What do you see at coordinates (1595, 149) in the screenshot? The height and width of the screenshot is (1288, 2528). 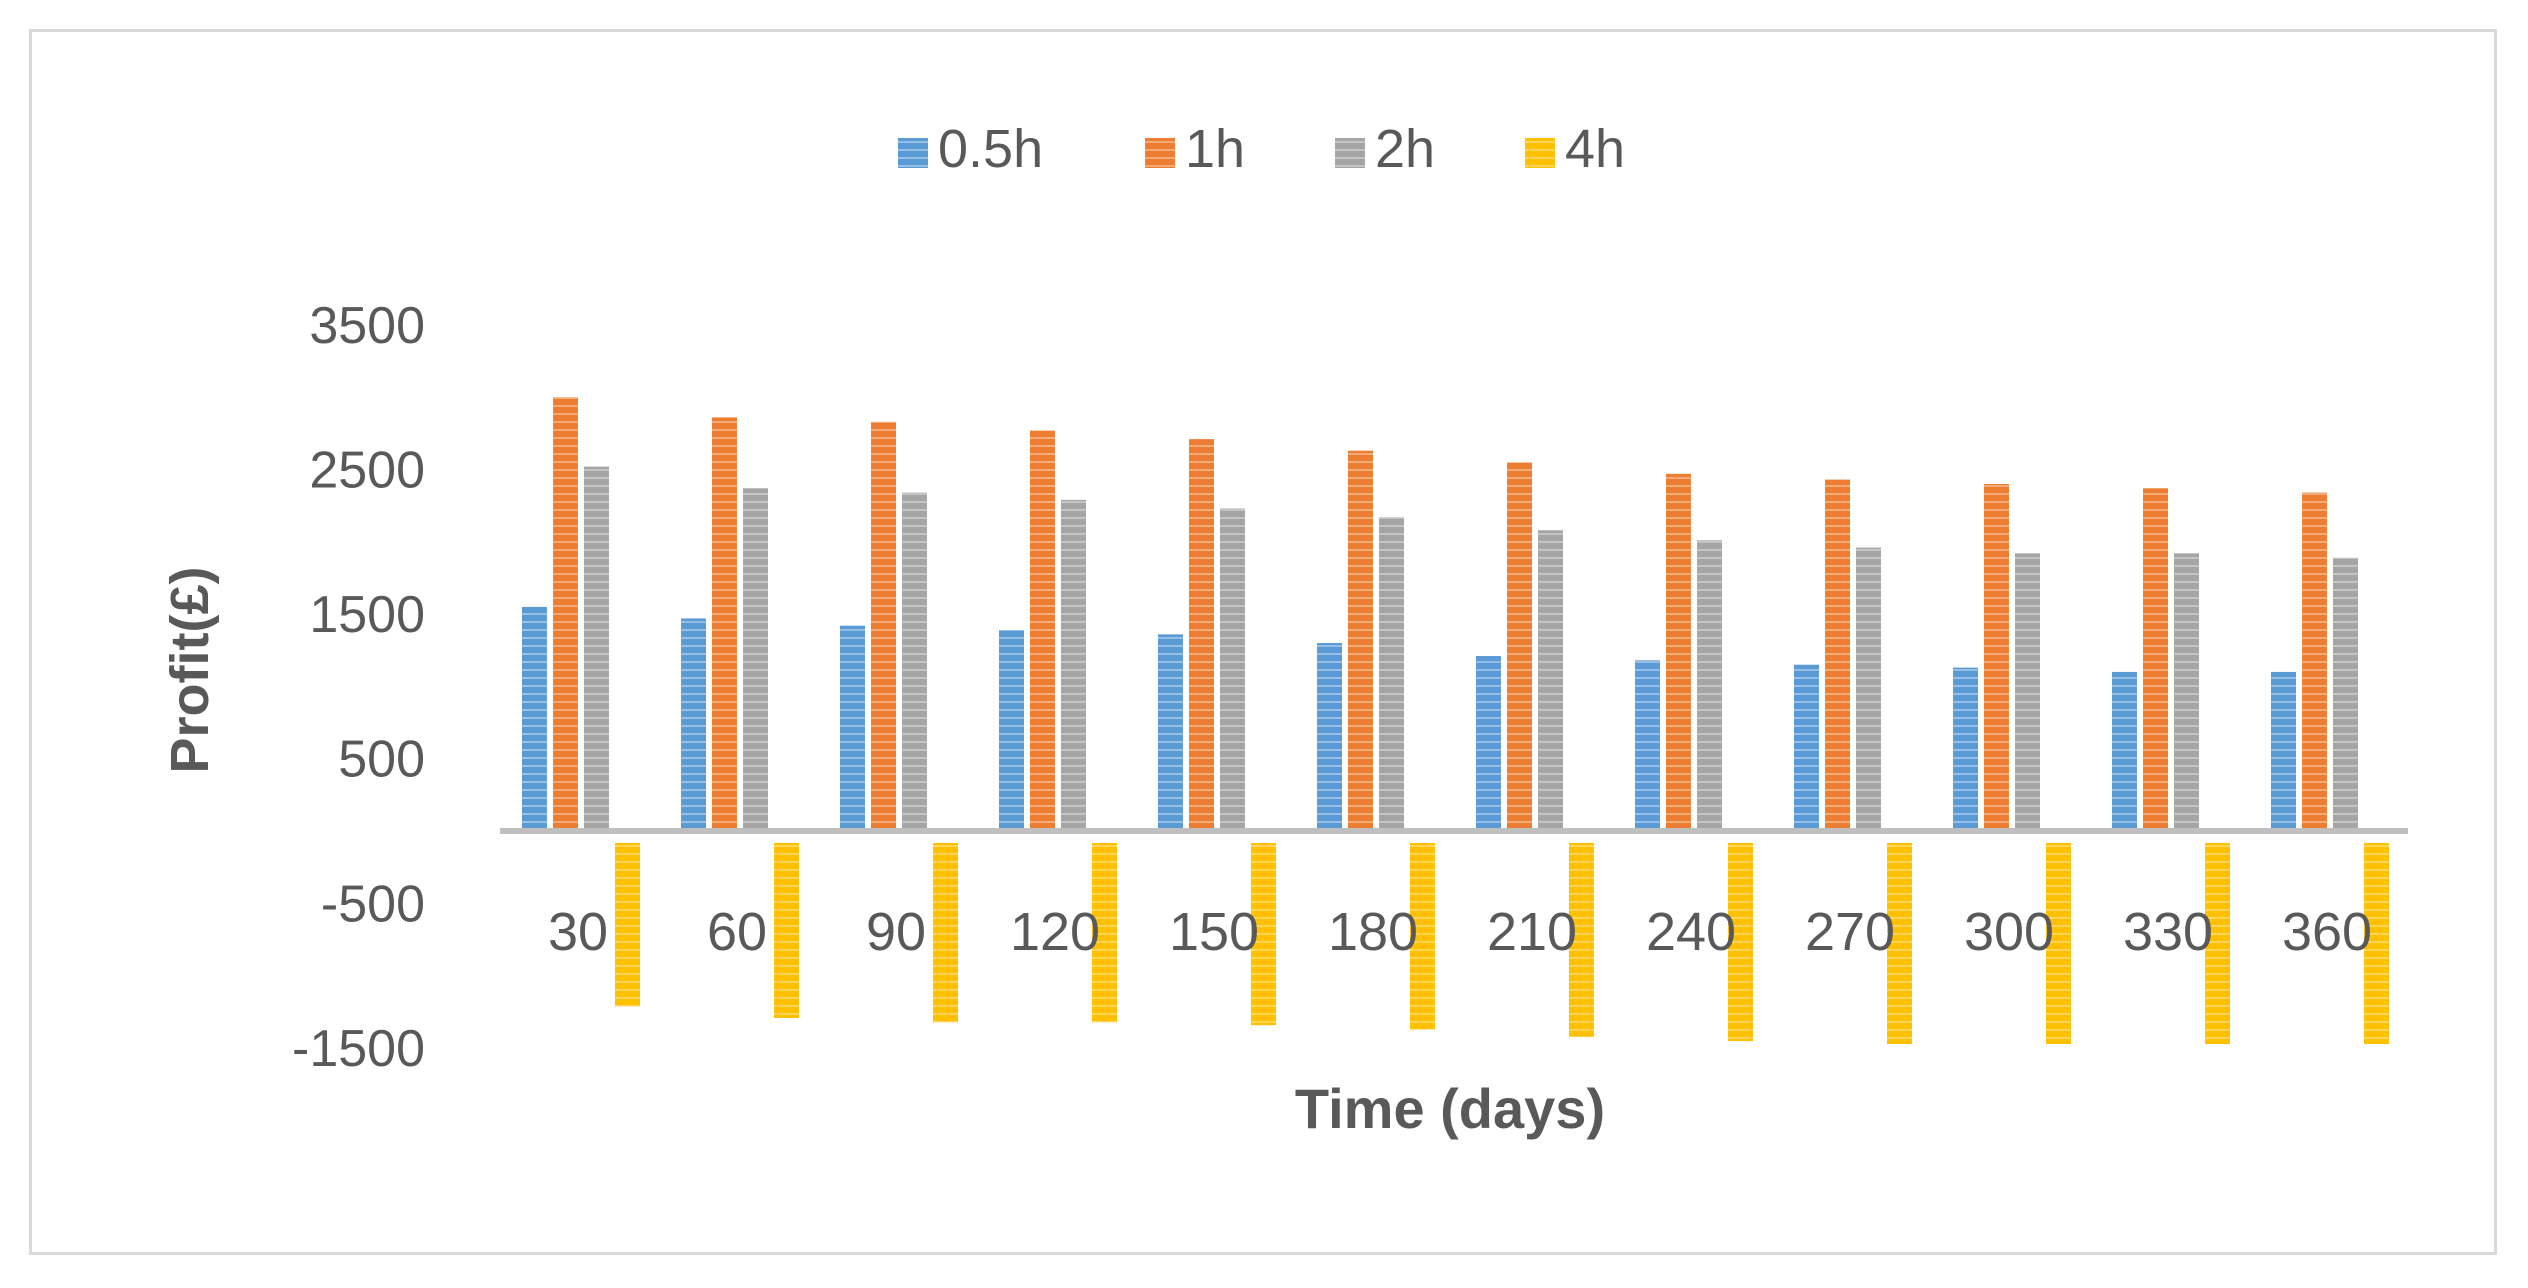 I see `legend-label-4h: 4h` at bounding box center [1595, 149].